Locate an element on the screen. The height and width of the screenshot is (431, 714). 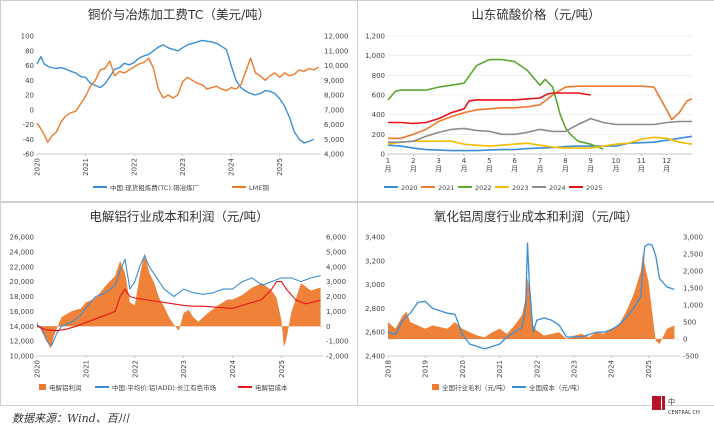
y2-tick-label: 11,000 is located at coordinates (336, 51).